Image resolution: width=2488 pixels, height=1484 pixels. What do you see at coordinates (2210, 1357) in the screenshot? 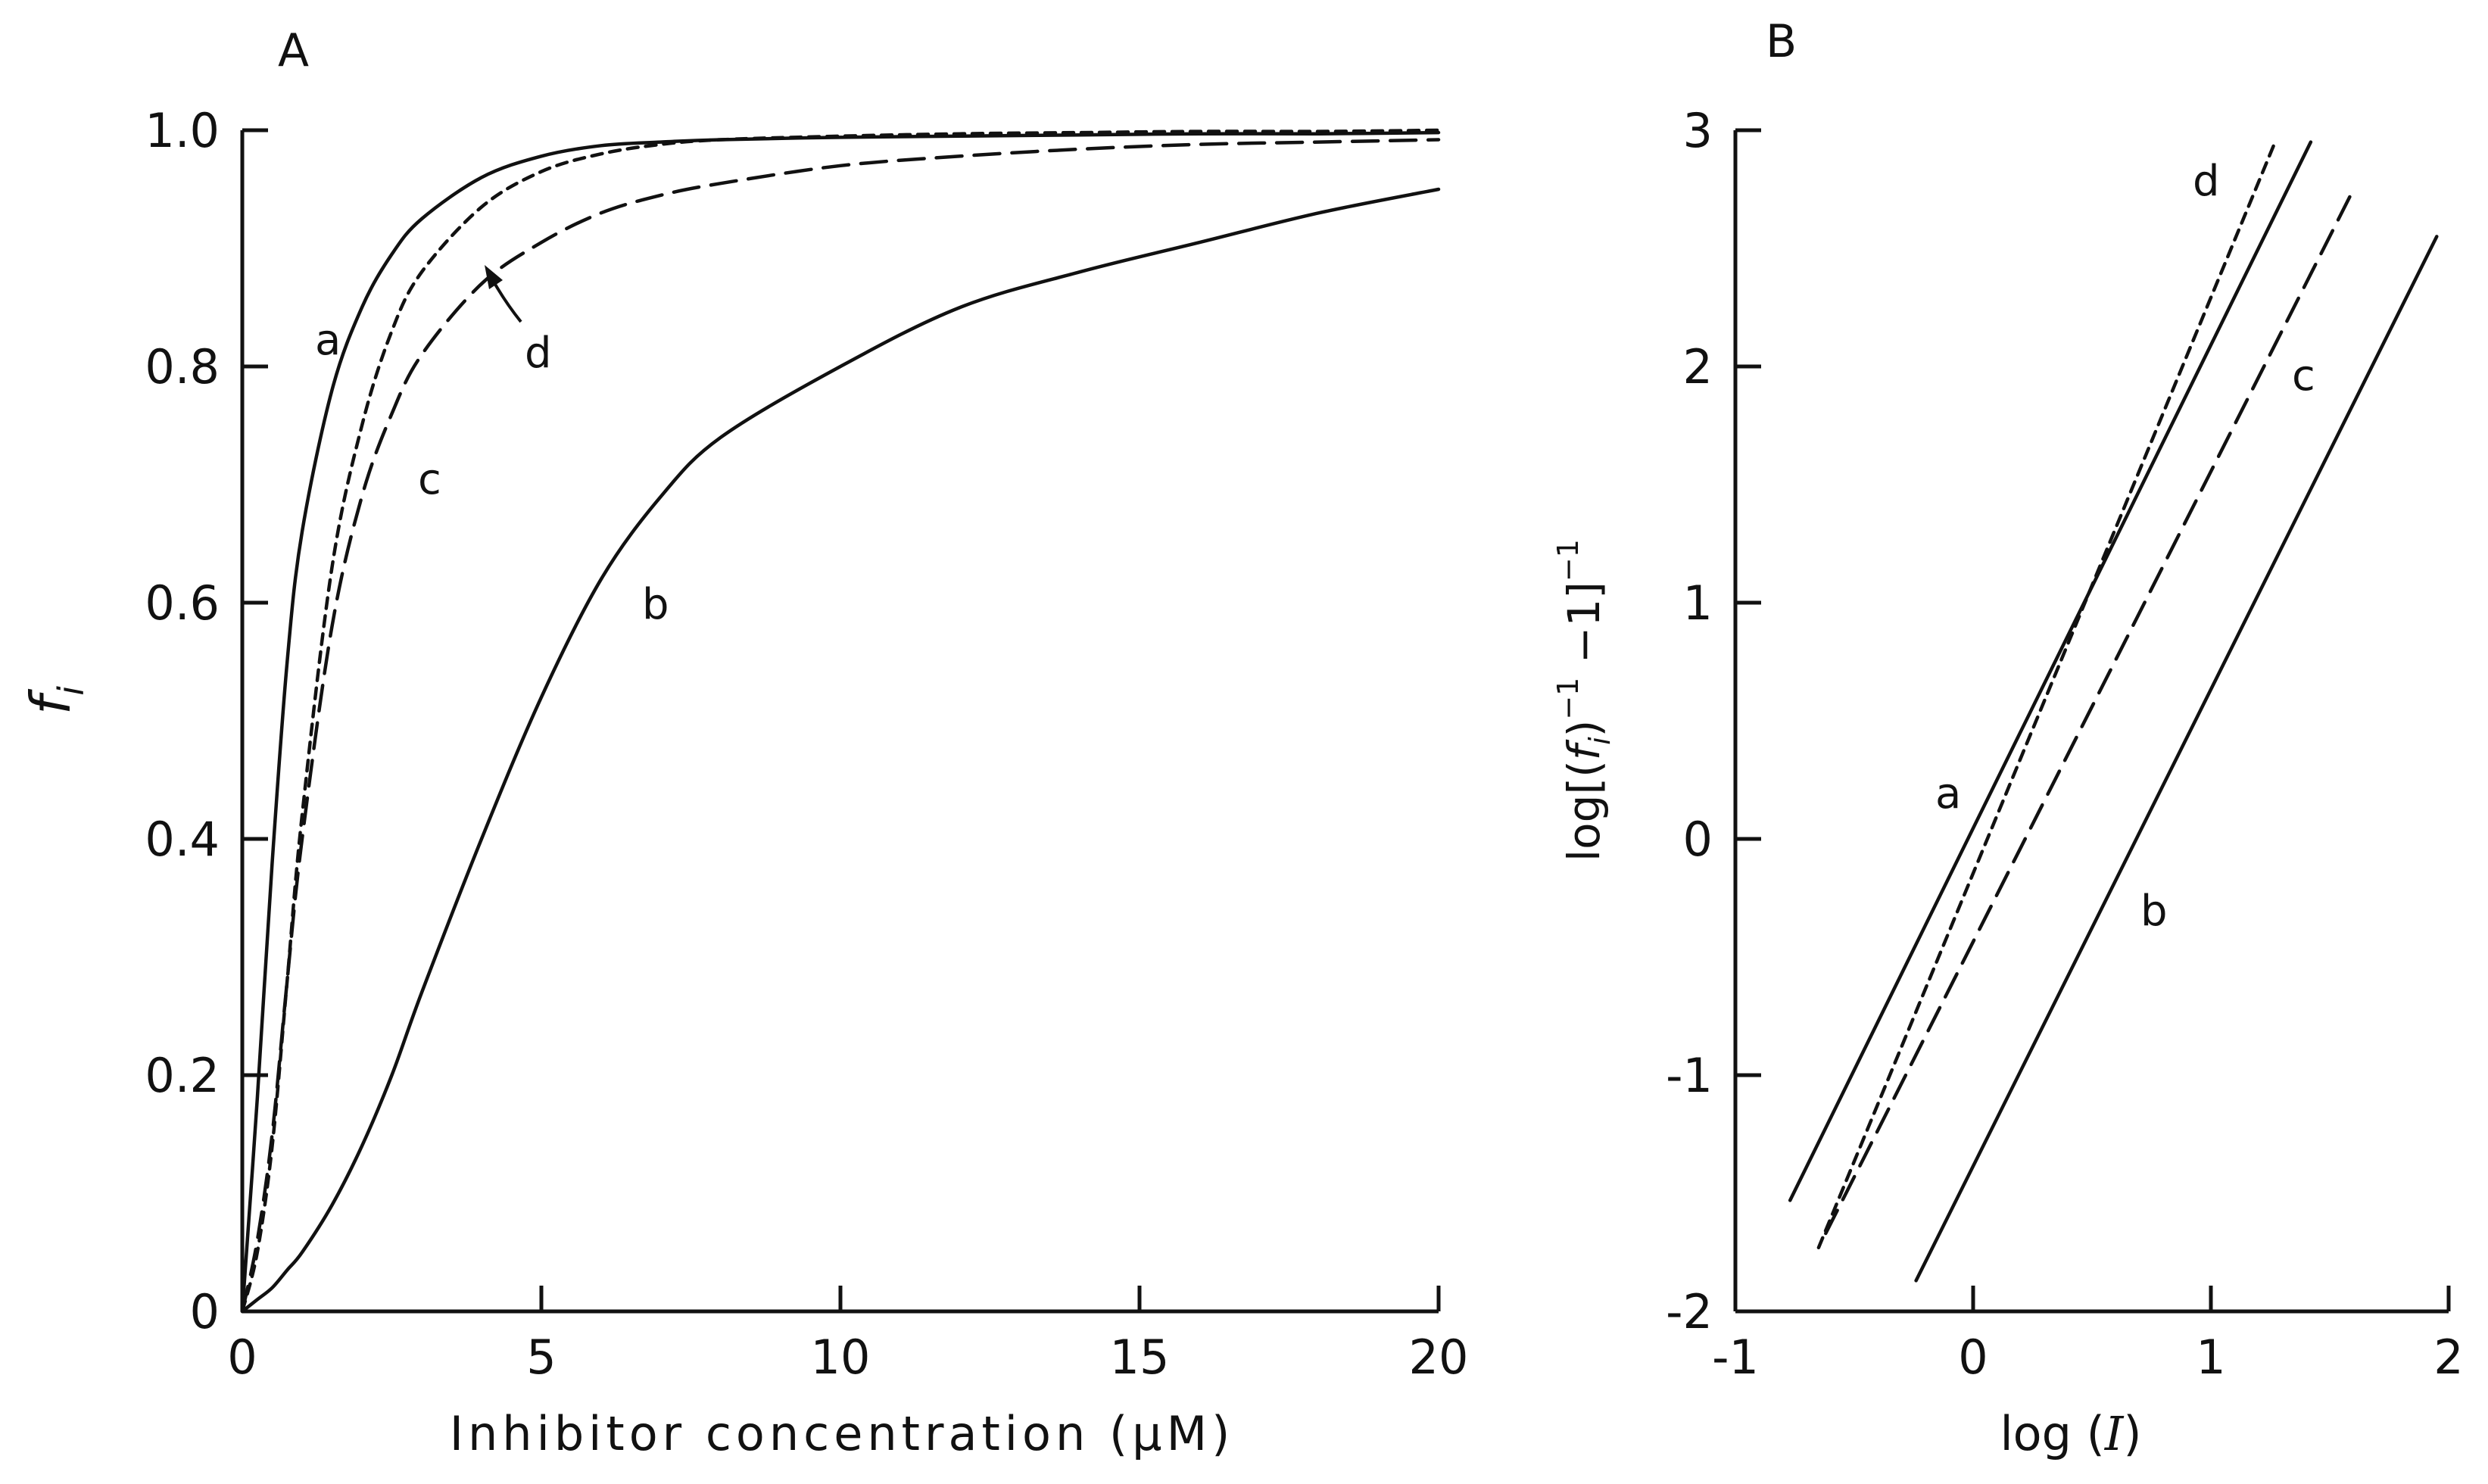
I see `panel-b-x-tick-label: 1` at bounding box center [2210, 1357].